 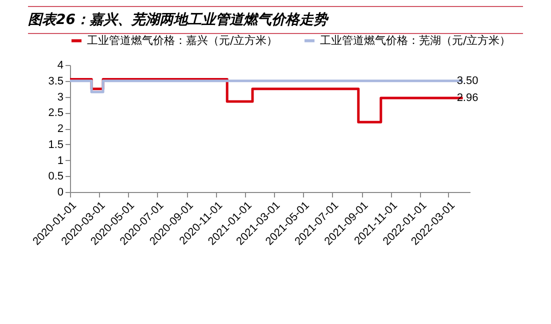 I want to click on legend-label: 工业管道燃气价格：嘉兴（元/立方米）, so click(x=182, y=40).